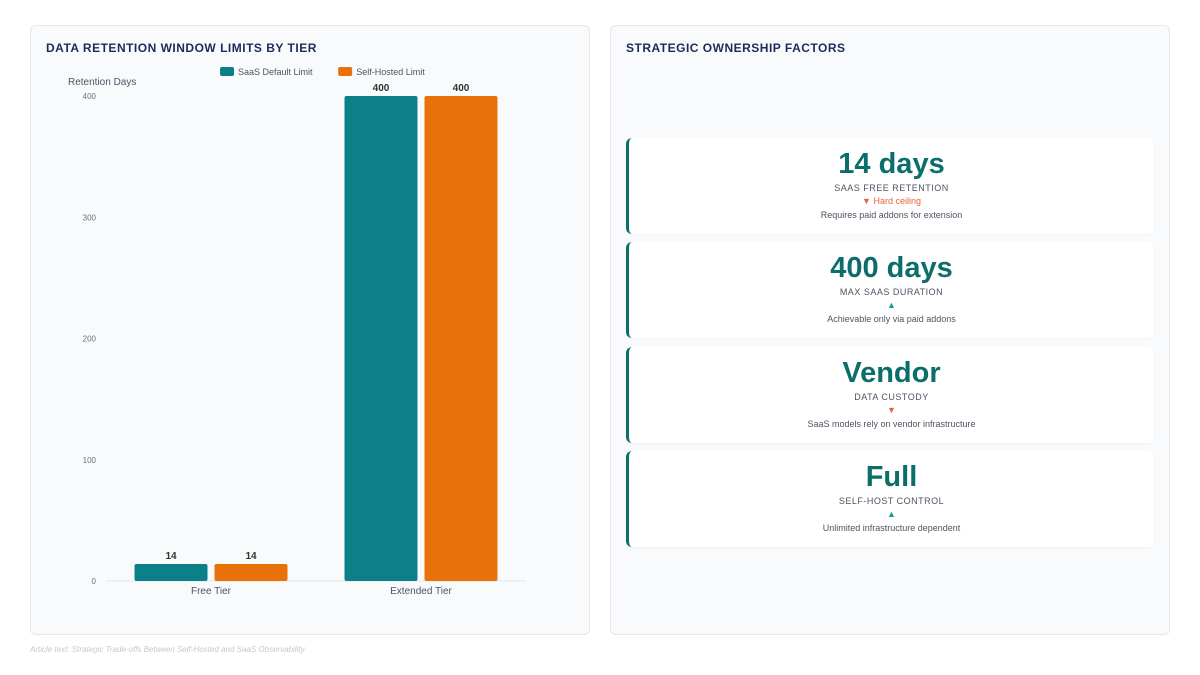 This screenshot has height=675, width=1200. Describe the element at coordinates (891, 268) in the screenshot. I see `metric-value: 400 days` at that location.